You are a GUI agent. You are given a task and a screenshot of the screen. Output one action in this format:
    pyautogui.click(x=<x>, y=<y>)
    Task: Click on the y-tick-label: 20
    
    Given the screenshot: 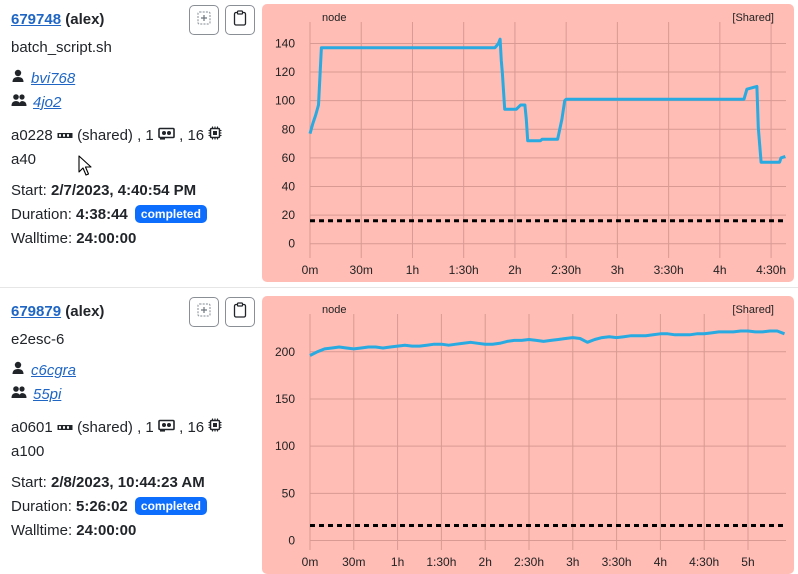 What is the action you would take?
    pyautogui.click(x=289, y=215)
    